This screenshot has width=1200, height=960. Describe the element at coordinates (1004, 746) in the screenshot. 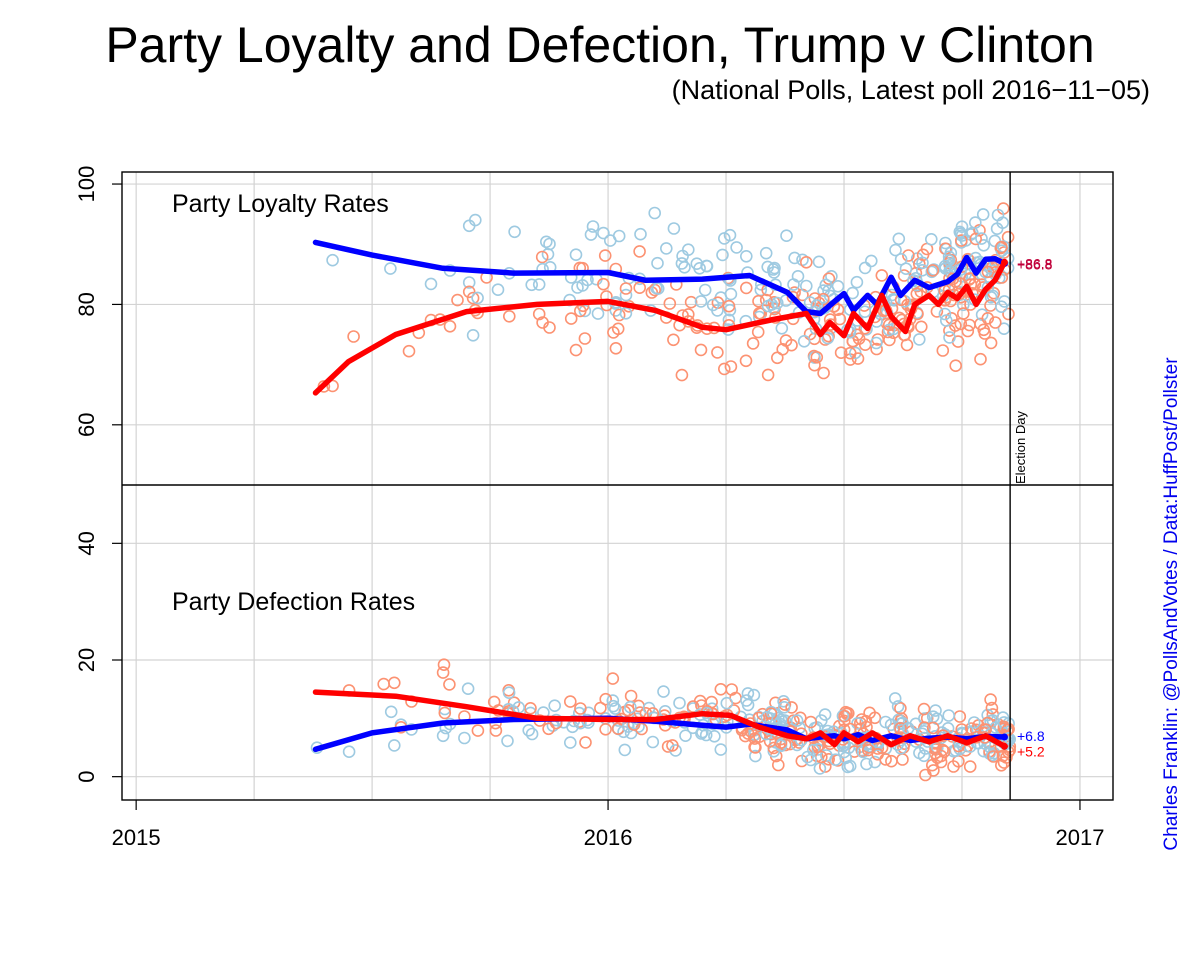

I see `rep-end-dot` at that location.